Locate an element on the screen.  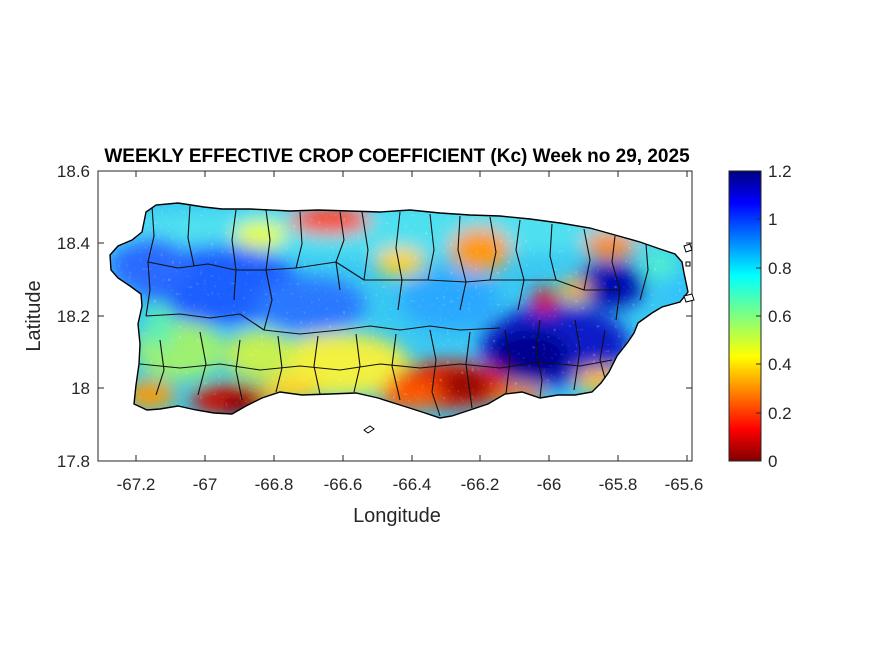
x-tick-label: -65.6 is located at coordinates (684, 484).